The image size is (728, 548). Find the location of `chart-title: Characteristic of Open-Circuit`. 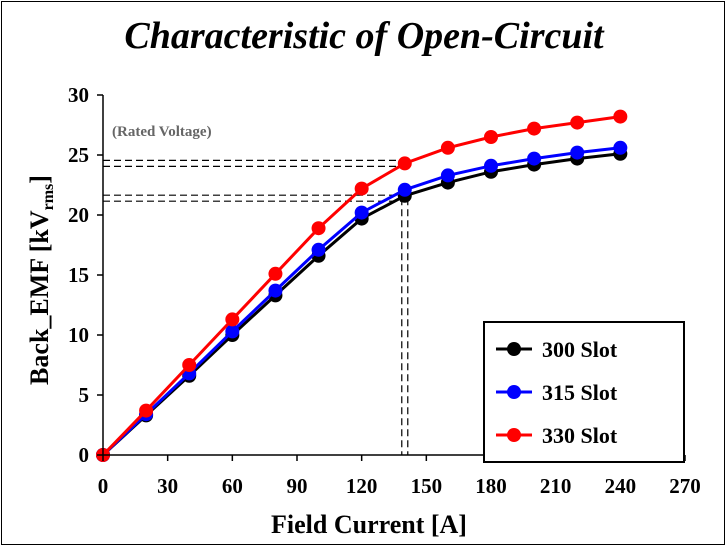

chart-title: Characteristic of Open-Circuit is located at coordinates (364, 36).